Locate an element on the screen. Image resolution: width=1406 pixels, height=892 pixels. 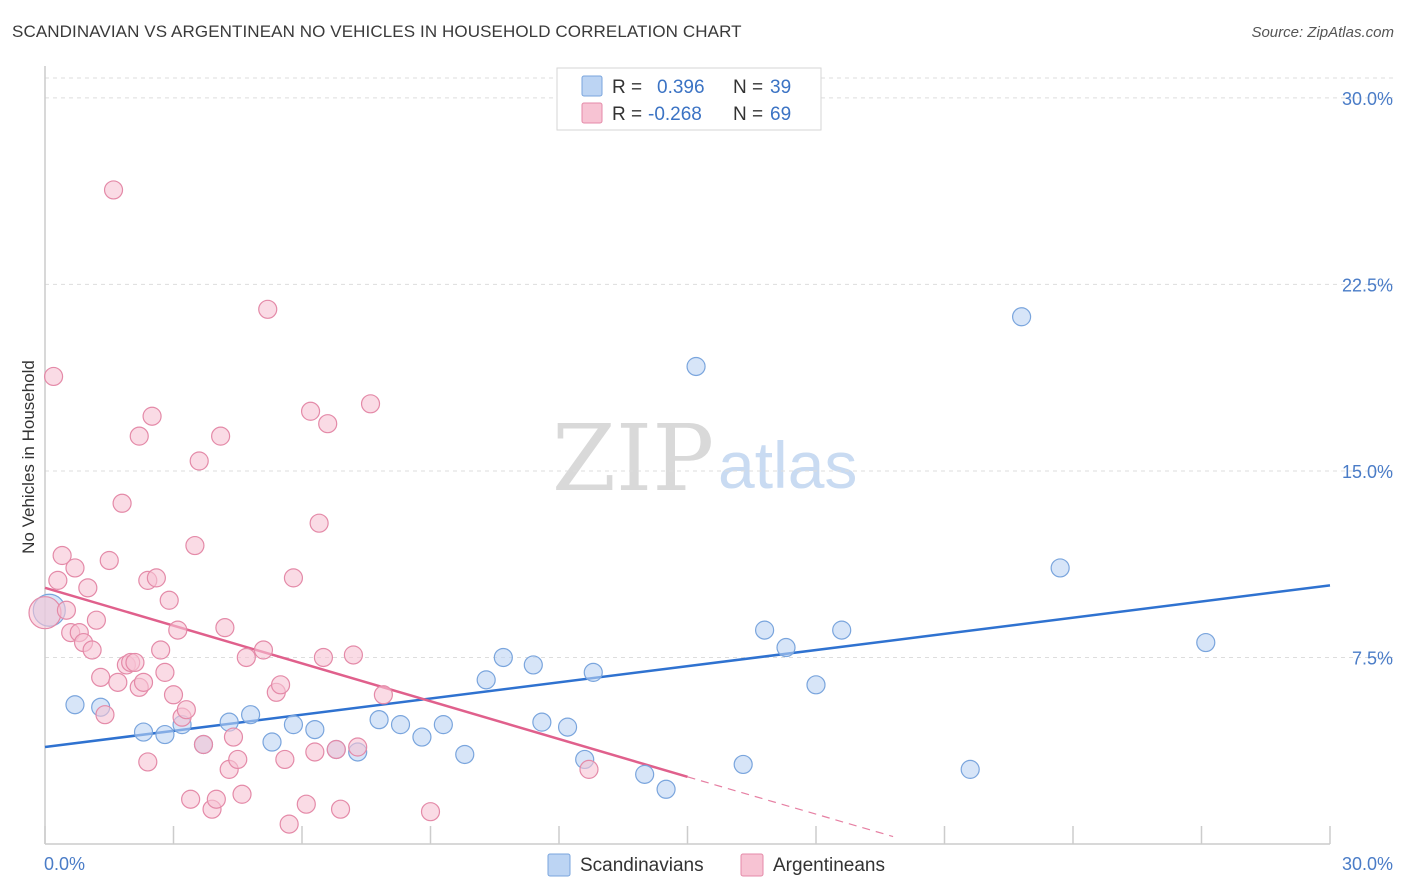
chart-source: Source: ZipAtlas.com is located at coordinates (1322, 32).